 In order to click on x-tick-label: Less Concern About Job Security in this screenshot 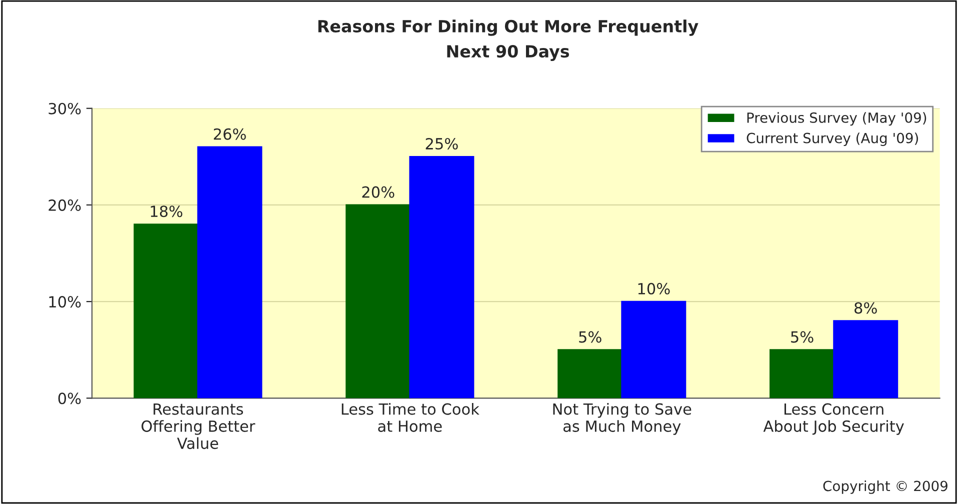, I will do `click(833, 419)`.